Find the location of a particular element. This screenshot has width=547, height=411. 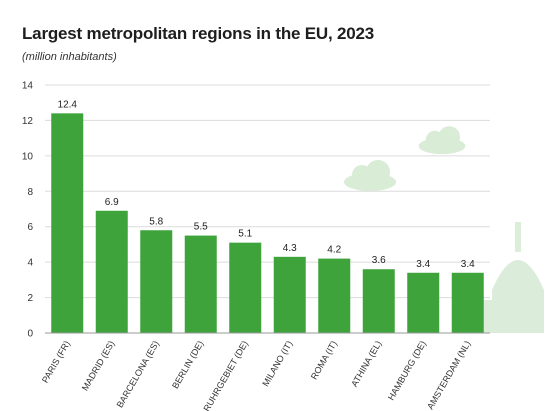

data-label: 4.2 is located at coordinates (334, 250).